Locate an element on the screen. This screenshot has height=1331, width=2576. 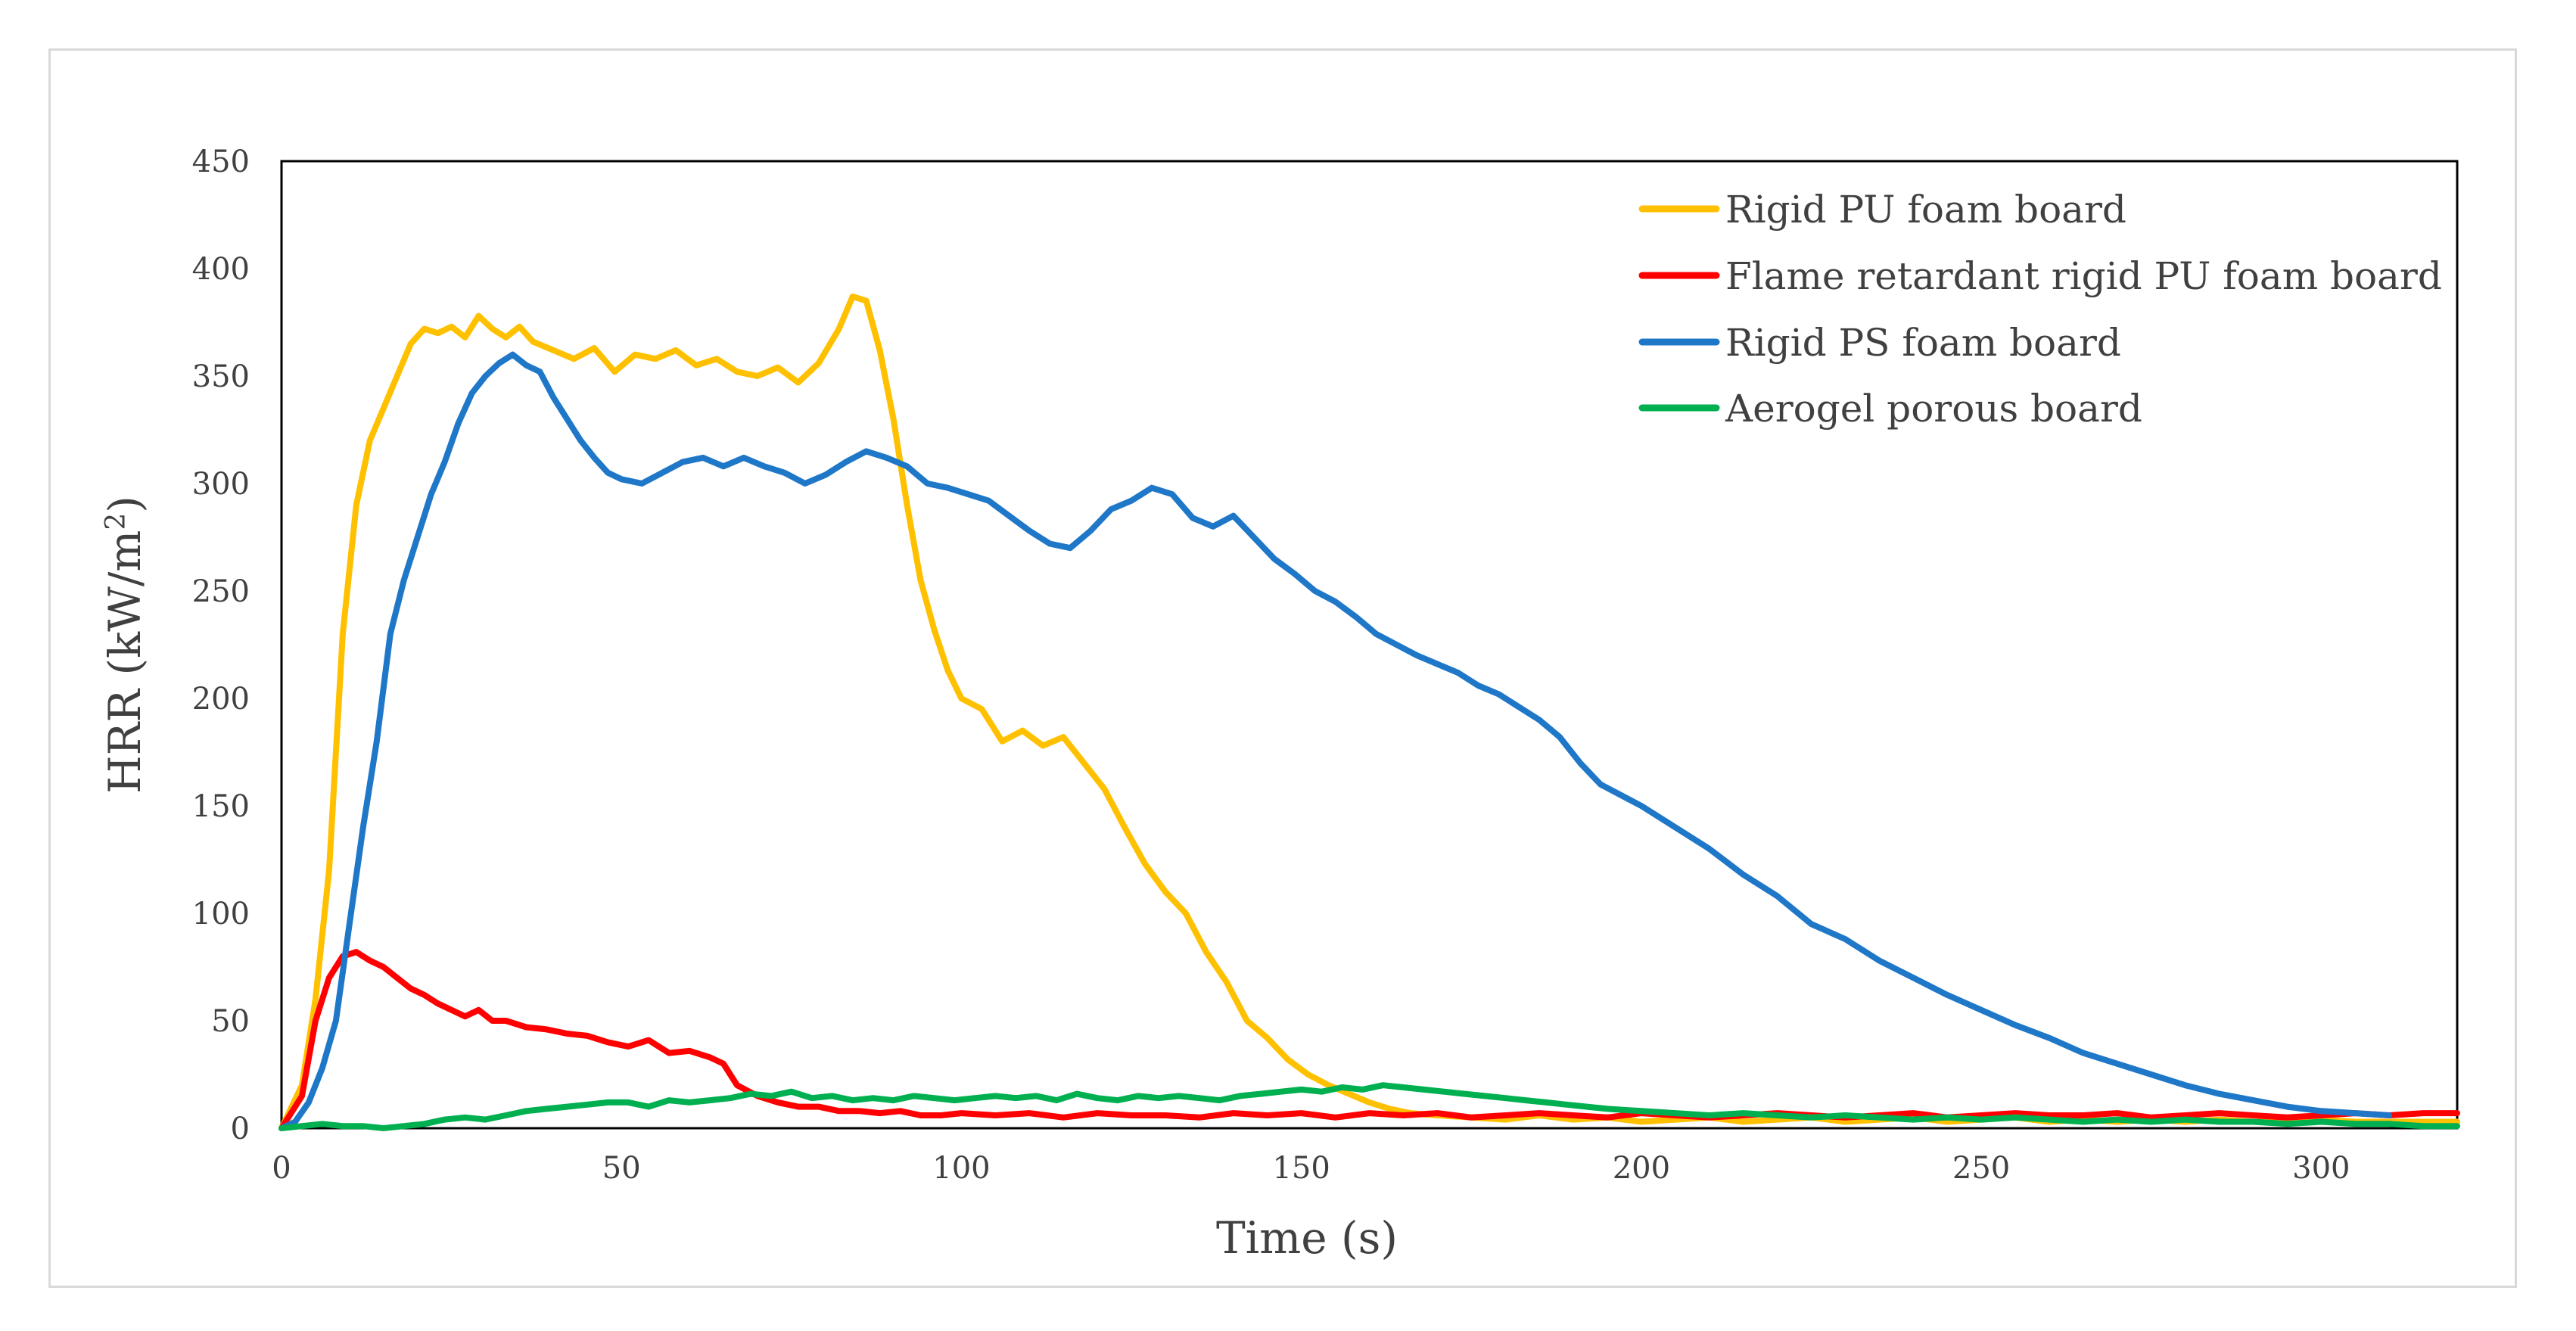
x-tick-label: 300 is located at coordinates (2321, 1169).